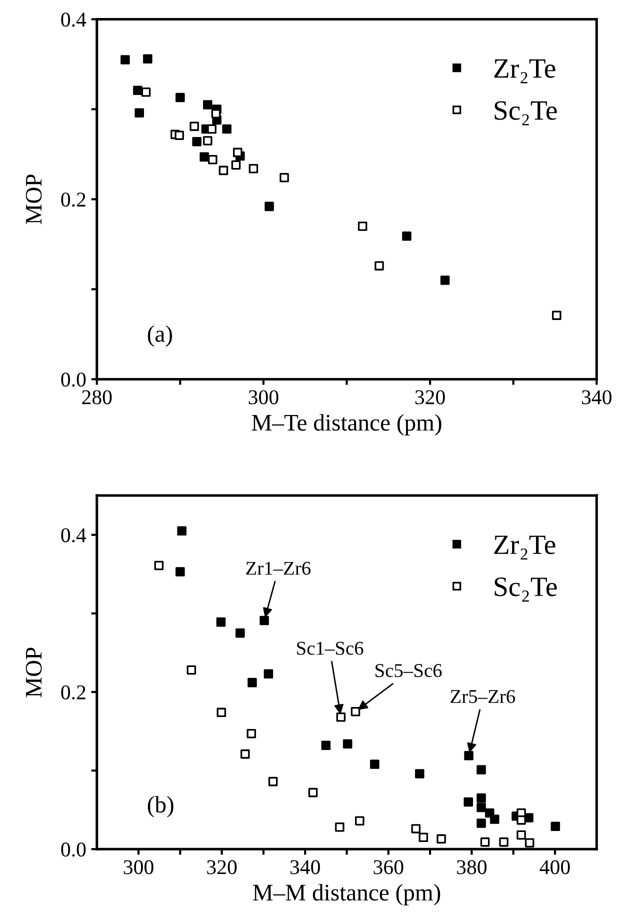  Describe the element at coordinates (472, 867) in the screenshot. I see `x-tick-label: 380` at that location.